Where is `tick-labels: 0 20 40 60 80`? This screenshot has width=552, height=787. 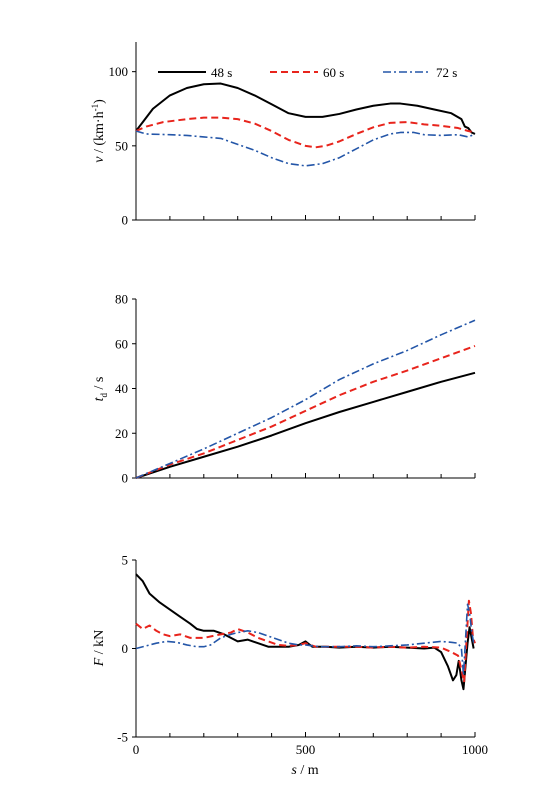
tick-labels: 0 20 40 60 80 is located at coordinates (121, 389).